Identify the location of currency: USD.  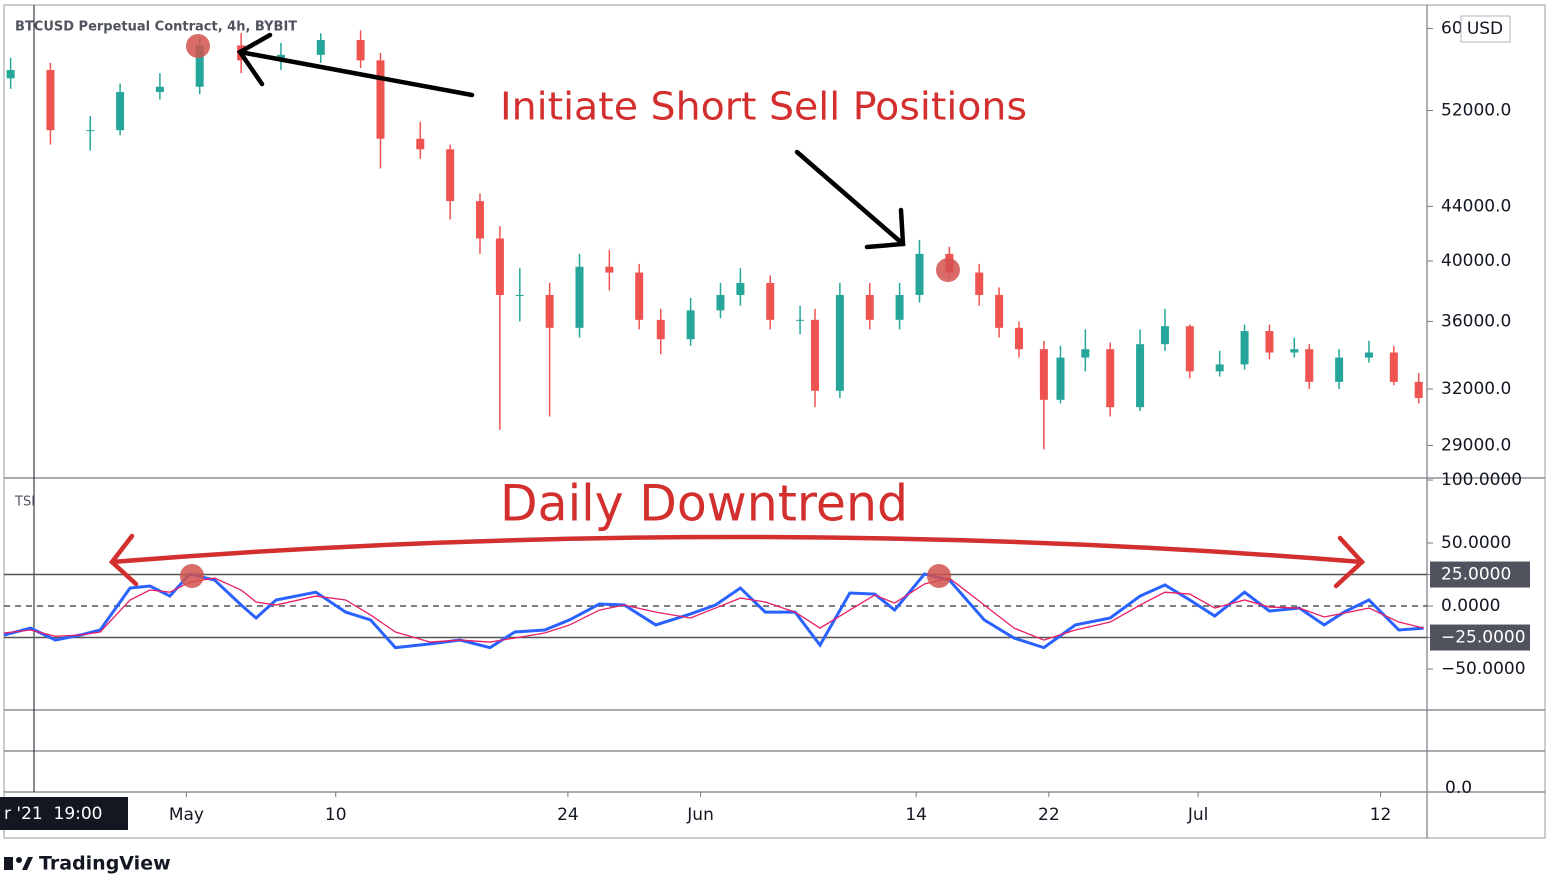
(1485, 29).